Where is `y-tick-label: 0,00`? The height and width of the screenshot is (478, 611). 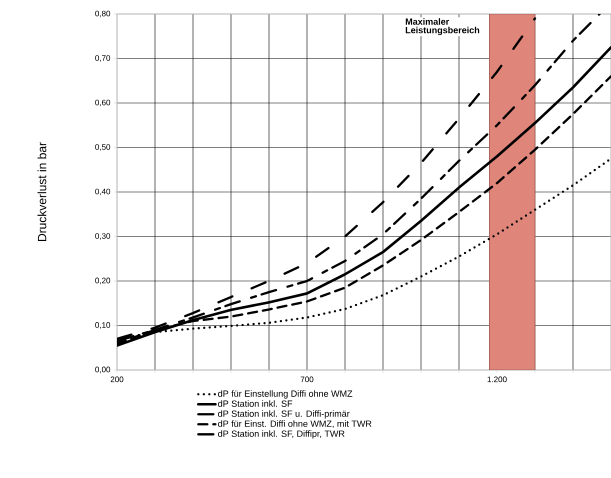
y-tick-label: 0,00 is located at coordinates (102, 370).